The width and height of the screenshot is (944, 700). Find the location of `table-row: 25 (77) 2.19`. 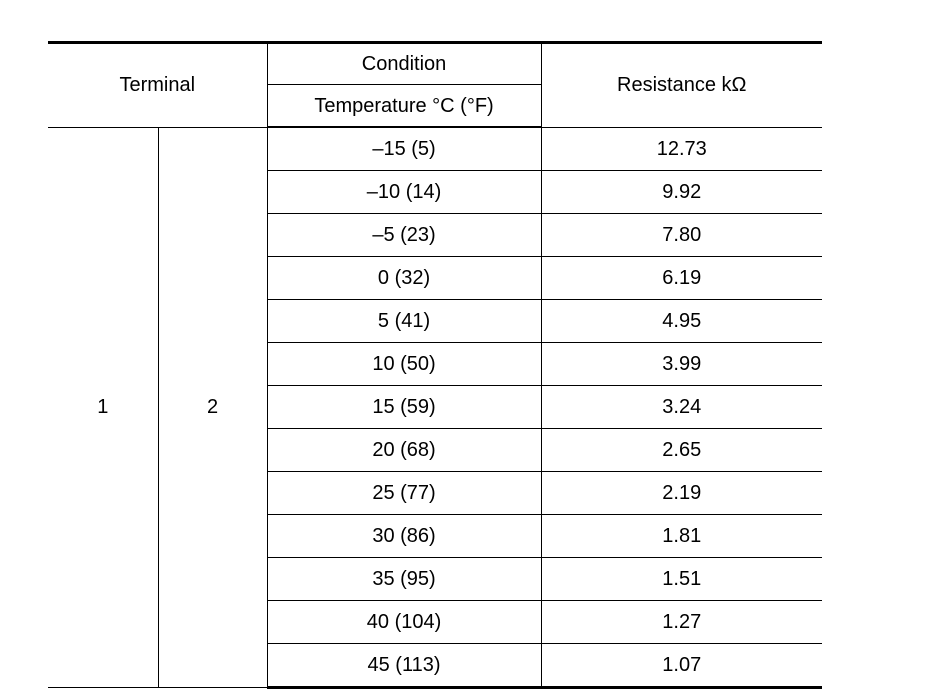

table-row: 25 (77) 2.19 is located at coordinates (435, 493).